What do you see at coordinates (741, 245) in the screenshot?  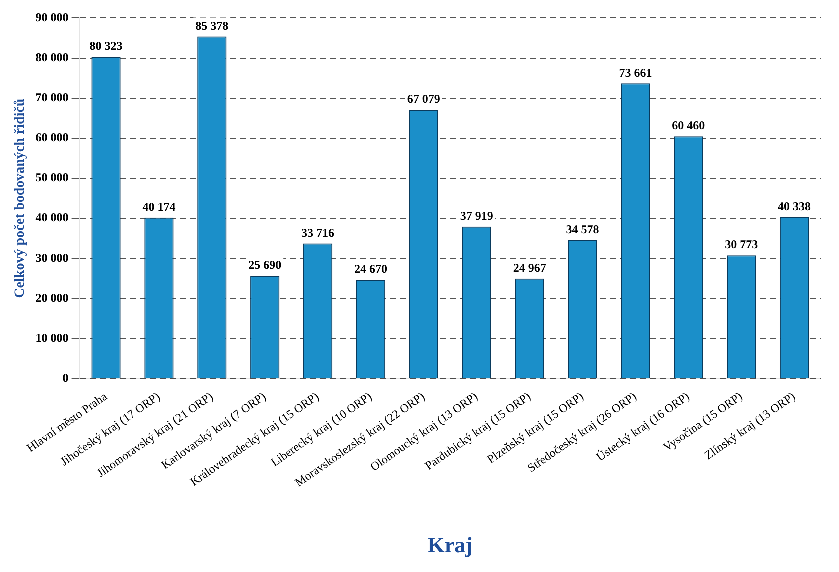 I see `data-label: 30 773` at bounding box center [741, 245].